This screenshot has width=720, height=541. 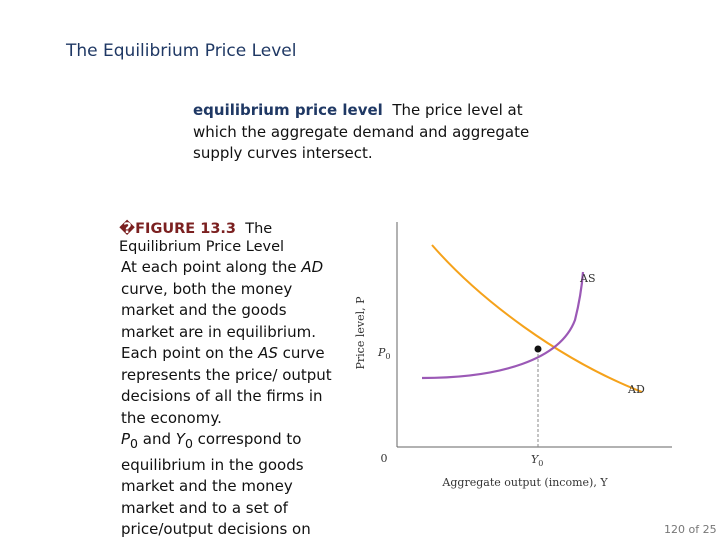 I want to click on figure-title: The Equilibrium Price Level, so click(x=202, y=238).